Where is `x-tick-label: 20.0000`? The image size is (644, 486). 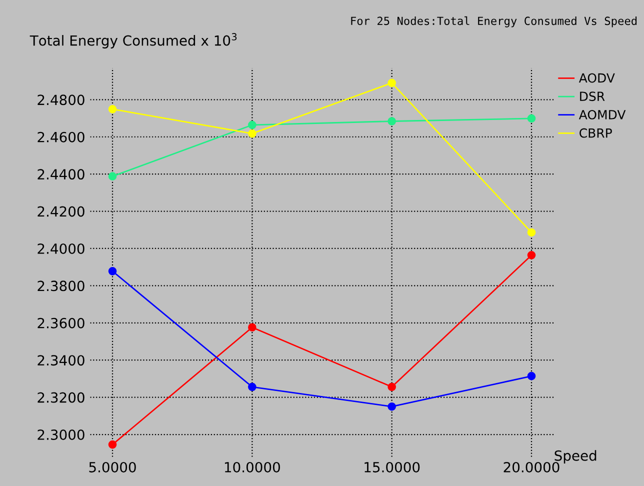
x-tick-label: 20.0000 is located at coordinates (532, 467).